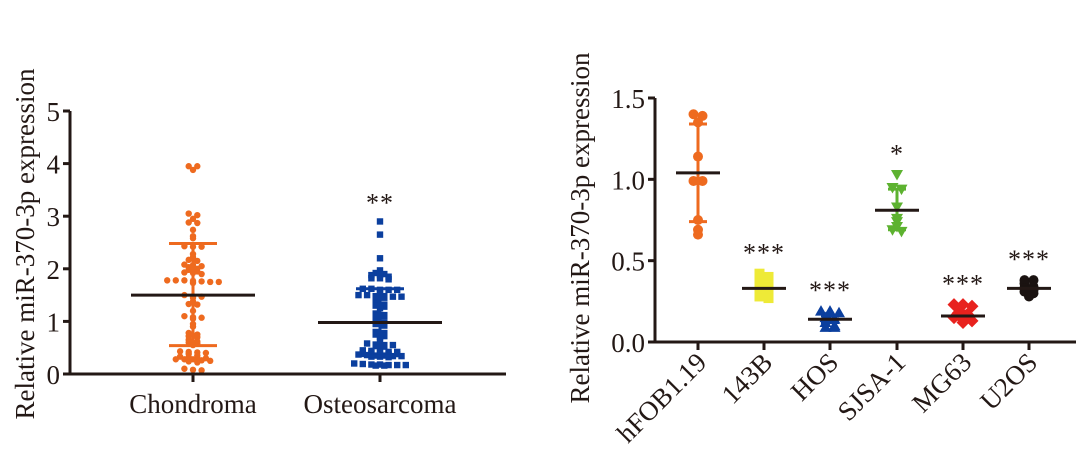  Describe the element at coordinates (54, 112) in the screenshot. I see `y-tick-label: 5` at that location.